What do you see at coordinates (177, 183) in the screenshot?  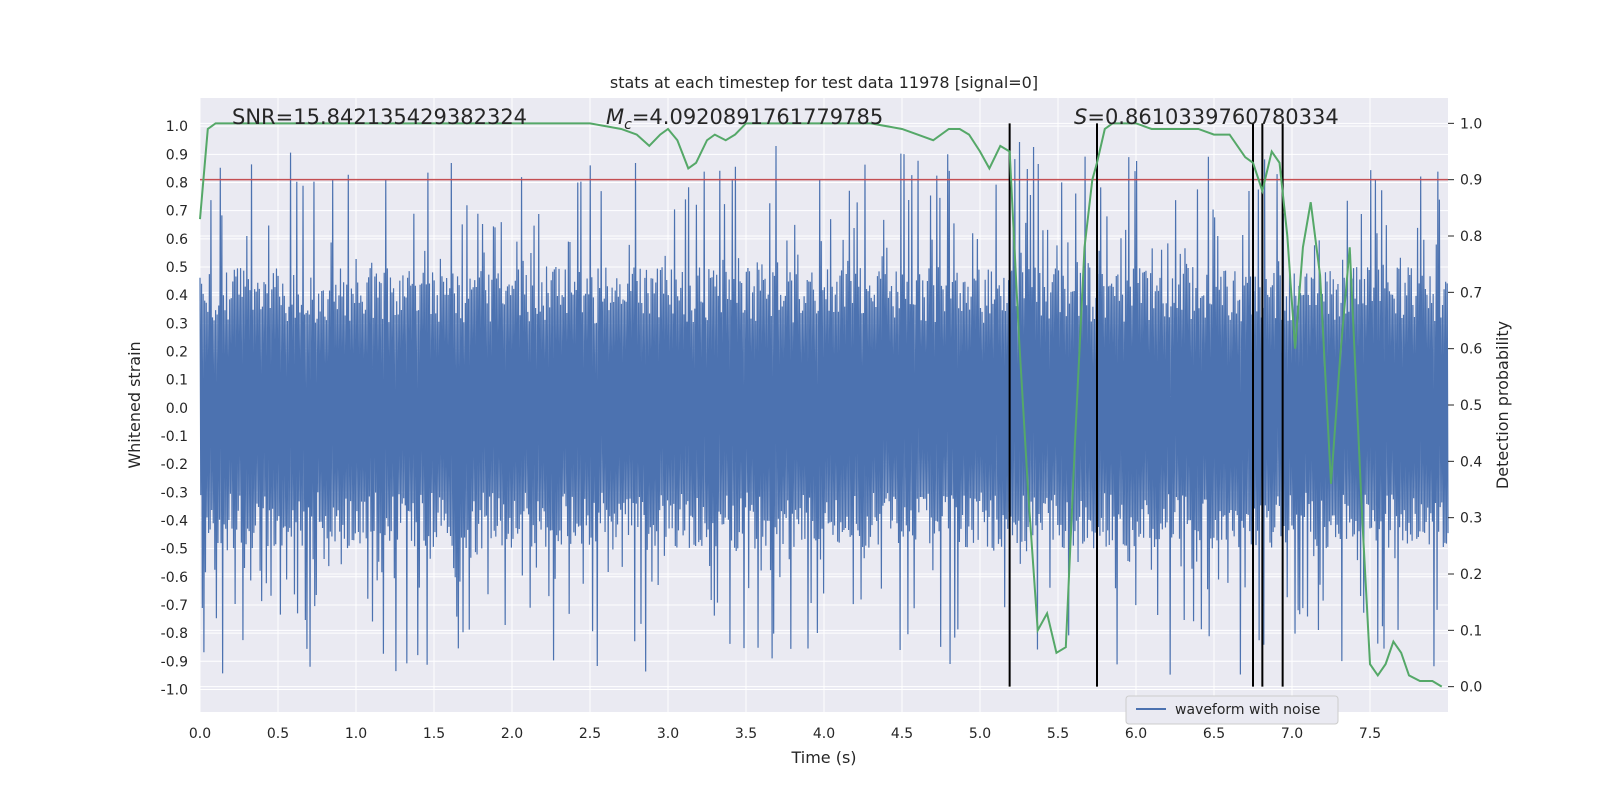 I see `y-left-tick-label: 0.8` at bounding box center [177, 183].